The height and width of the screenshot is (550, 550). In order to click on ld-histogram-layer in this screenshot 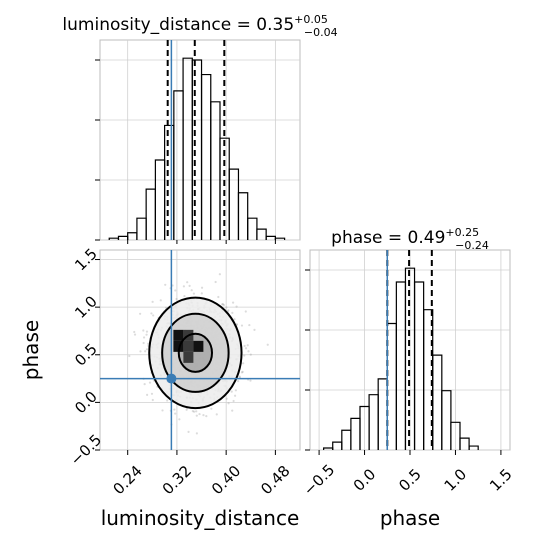, I will do `click(197, 140)`.